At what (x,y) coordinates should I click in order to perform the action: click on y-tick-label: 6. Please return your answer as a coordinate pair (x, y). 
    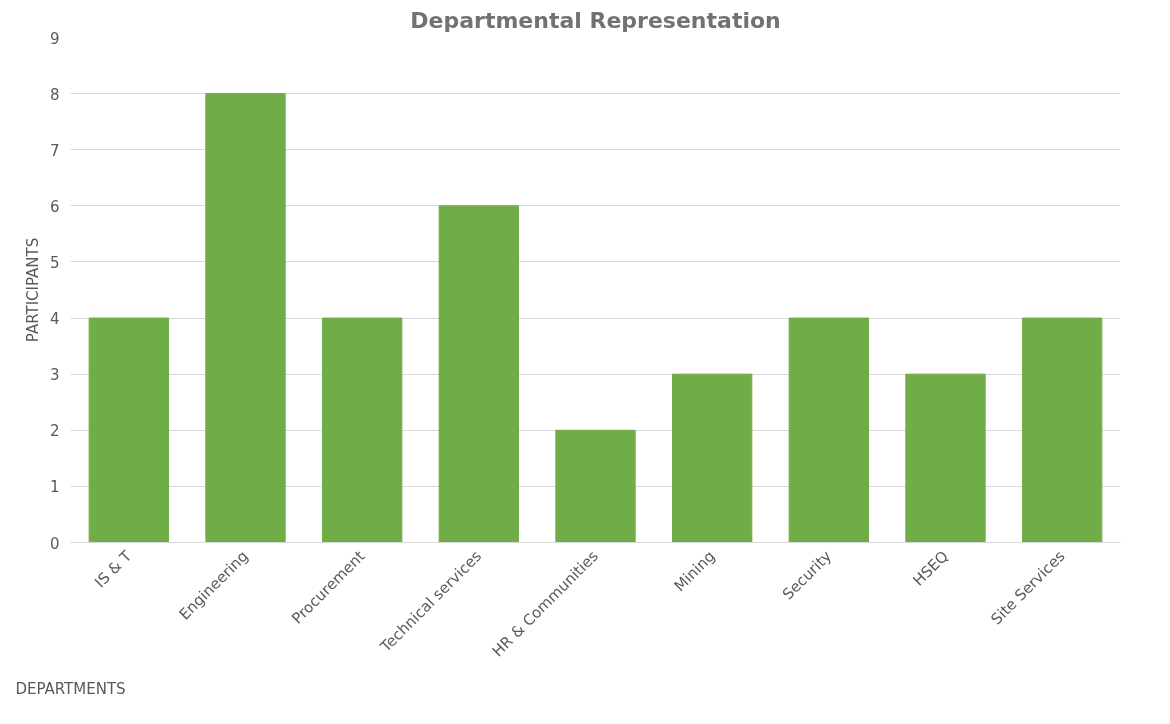
    Looking at the image, I should click on (54, 206).